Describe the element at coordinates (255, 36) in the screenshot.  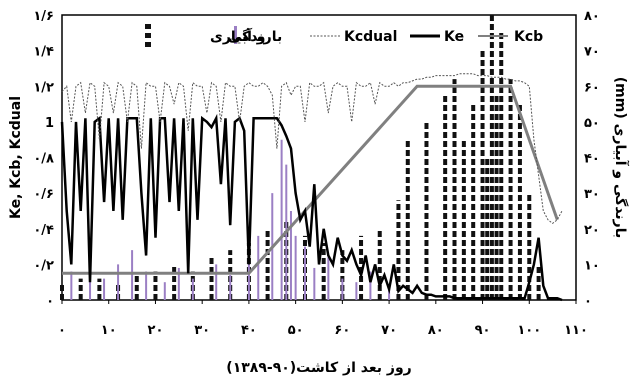
I see `legend-label-rain: بارندگی` at that location.